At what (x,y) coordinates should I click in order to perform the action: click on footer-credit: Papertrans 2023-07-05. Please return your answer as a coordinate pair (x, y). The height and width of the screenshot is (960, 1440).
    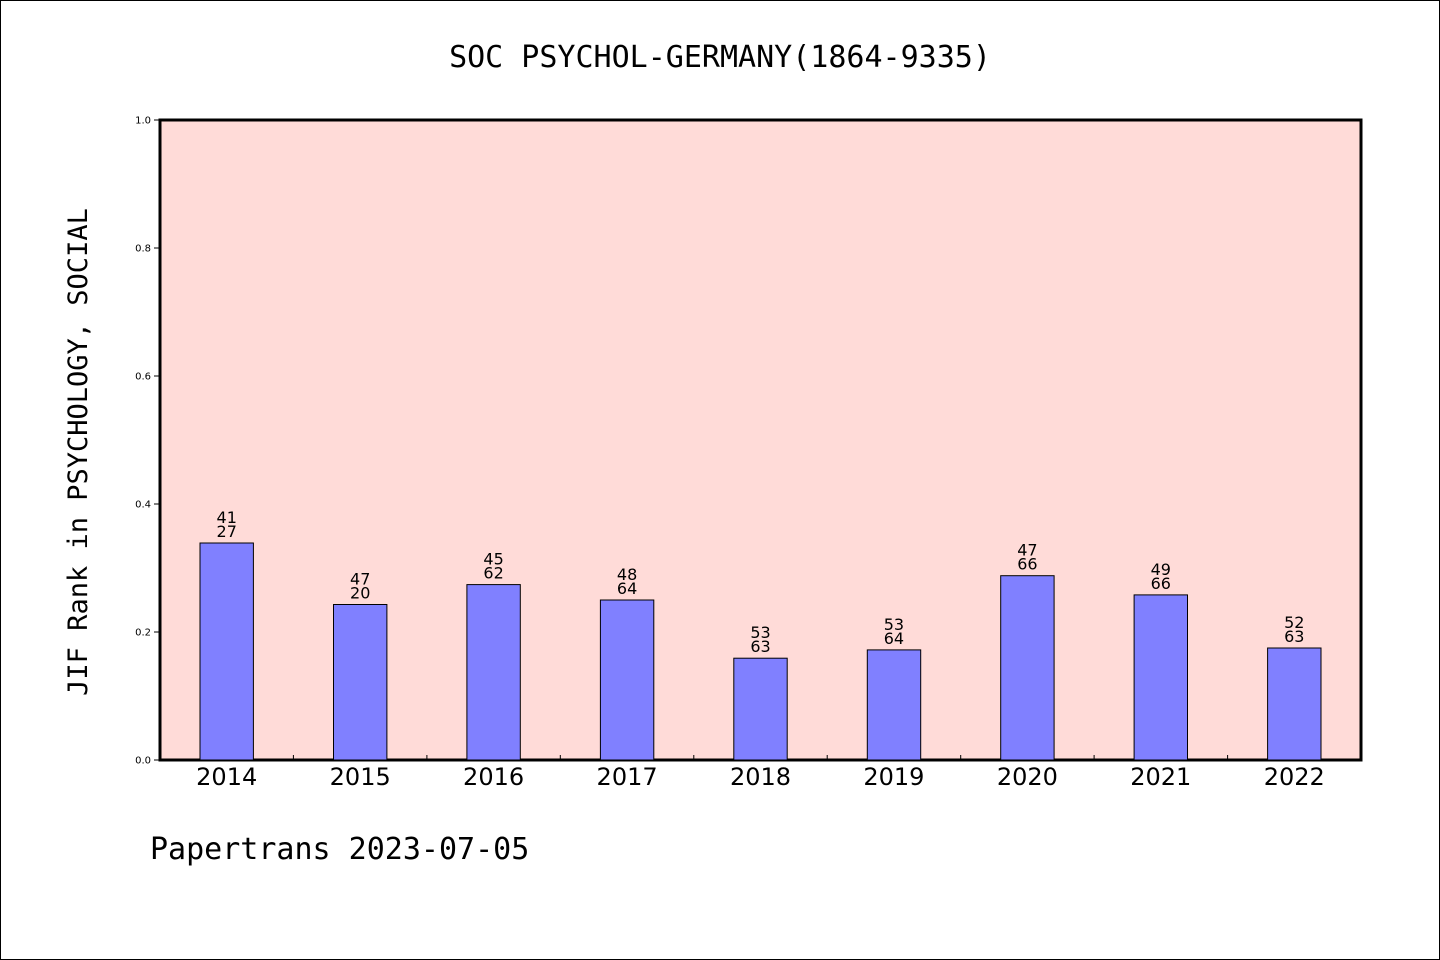
    Looking at the image, I should click on (340, 849).